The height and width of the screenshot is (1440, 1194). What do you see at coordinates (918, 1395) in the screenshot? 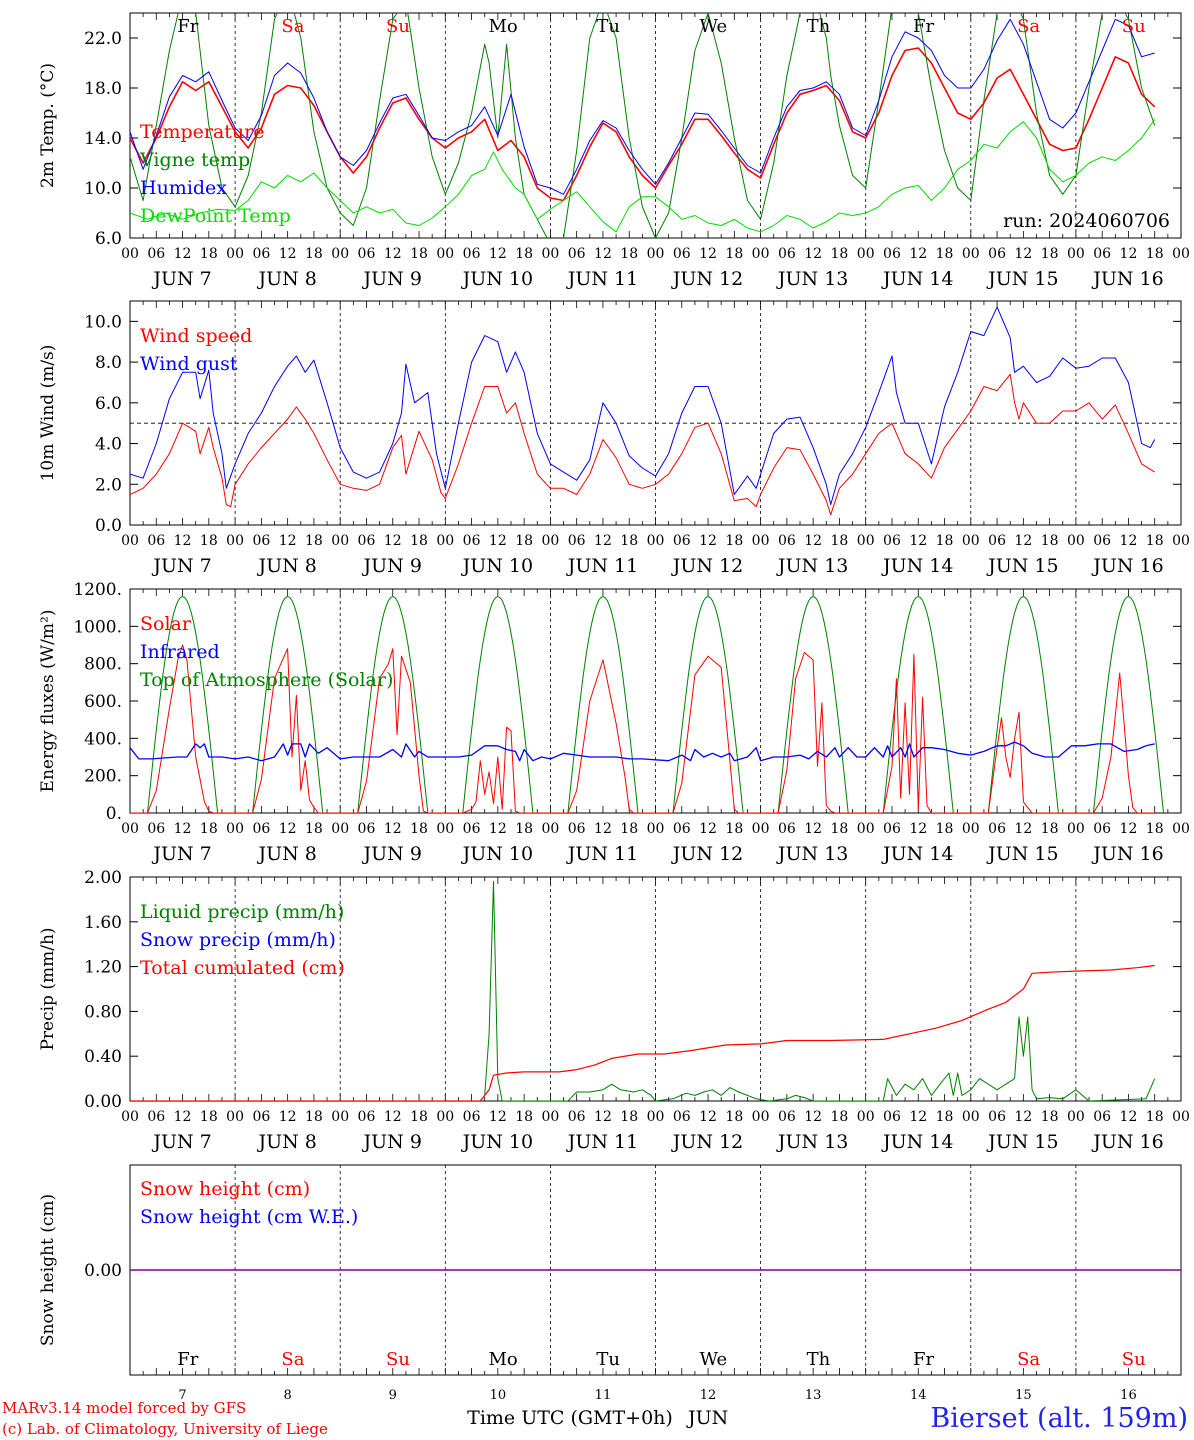
I see `date-number: 14` at bounding box center [918, 1395].